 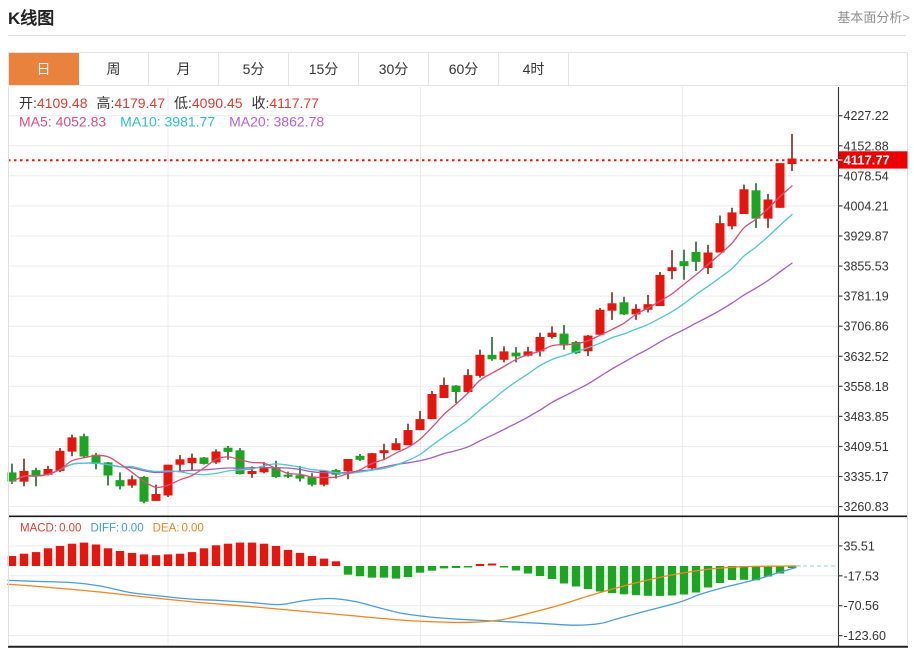 What do you see at coordinates (866, 267) in the screenshot?
I see `svg-text: 3855.53` at bounding box center [866, 267].